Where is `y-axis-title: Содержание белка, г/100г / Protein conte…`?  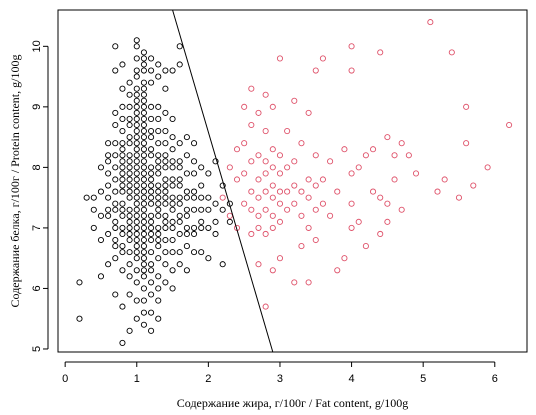 y-axis-title: Содержание белка, г/100г / Protein conte… is located at coordinates (15, 181).